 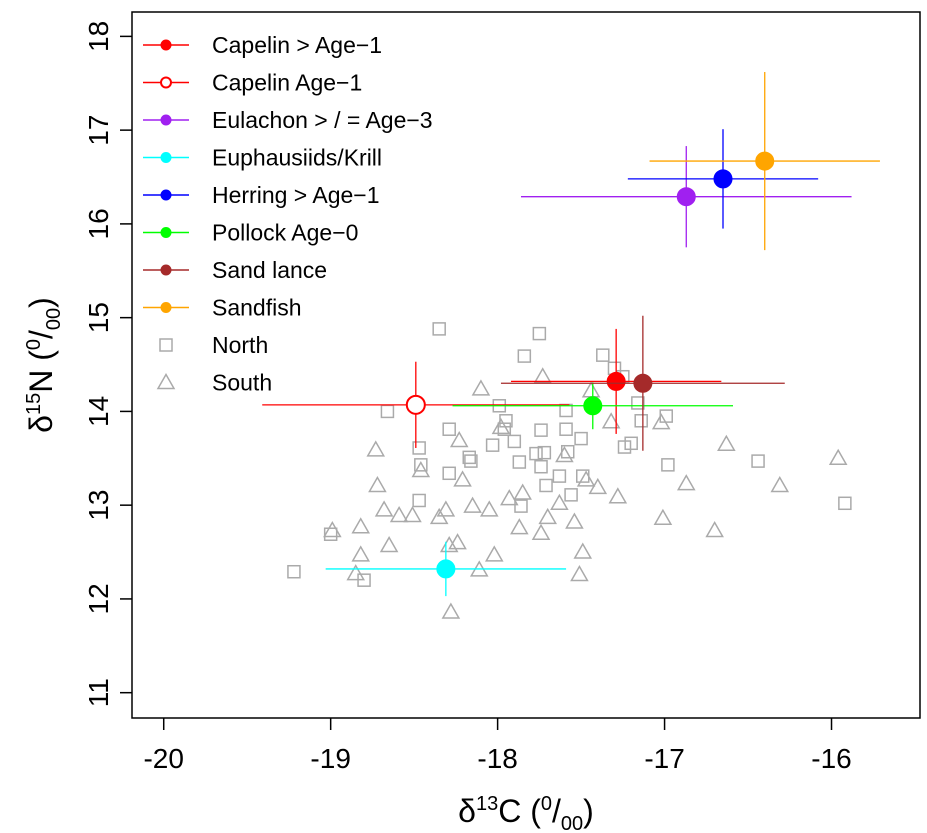 What do you see at coordinates (98, 223) in the screenshot?
I see `y-tick-label: 16` at bounding box center [98, 223].